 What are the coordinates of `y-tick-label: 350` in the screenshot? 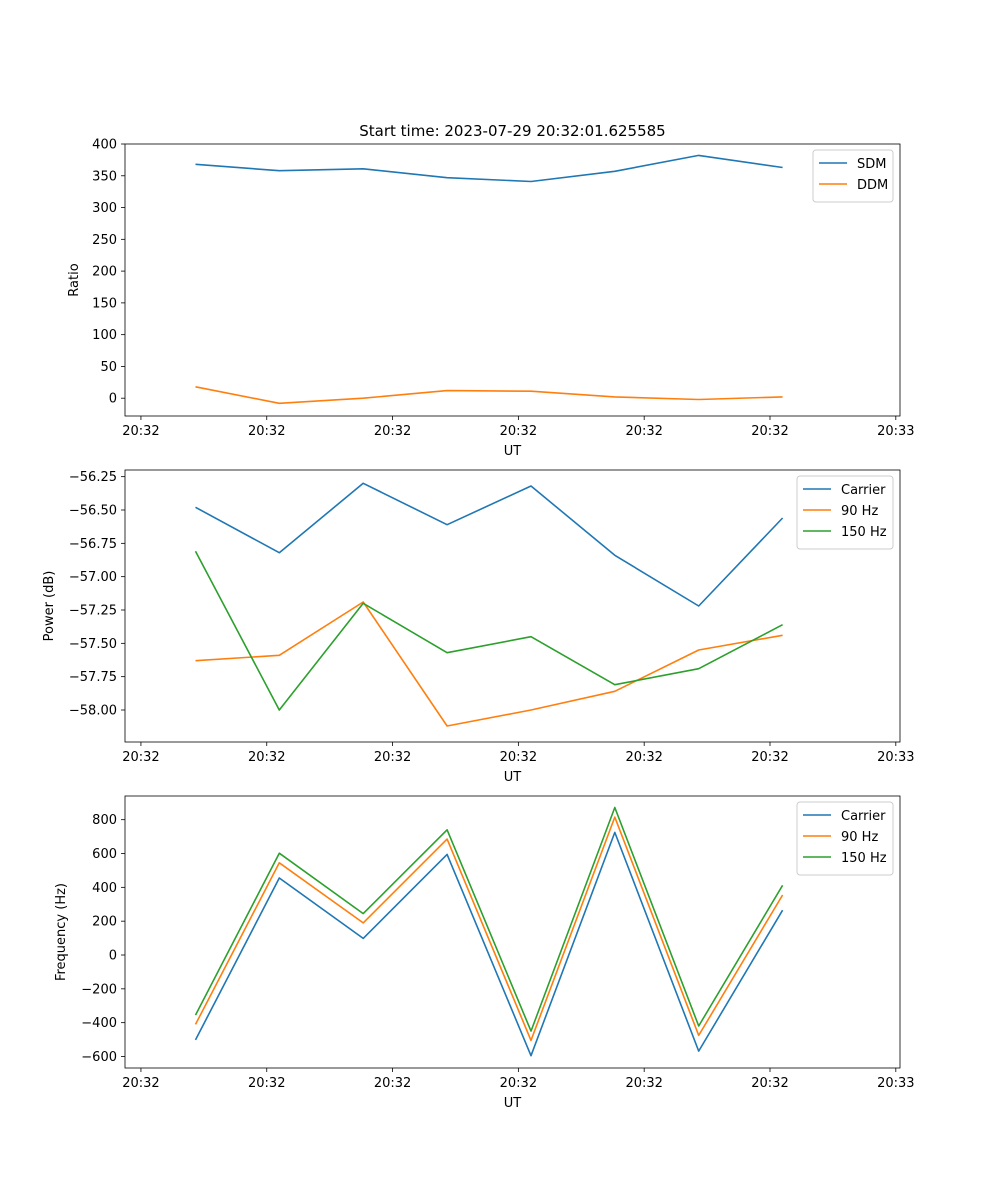 It's located at (104, 176).